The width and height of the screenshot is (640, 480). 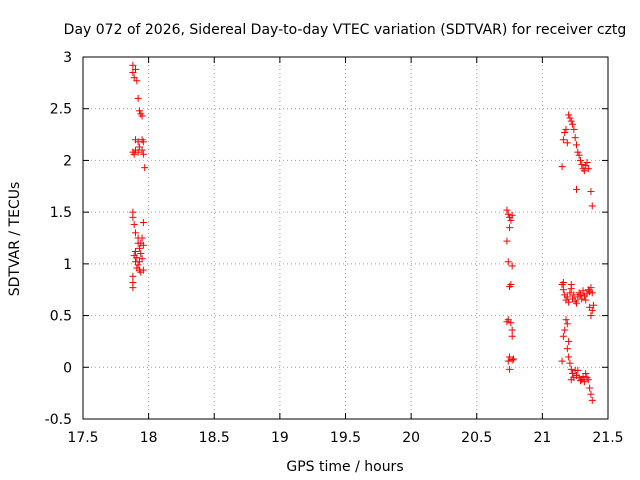 I want to click on y-axis-title: SDTVAR / TECUs, so click(x=15, y=239).